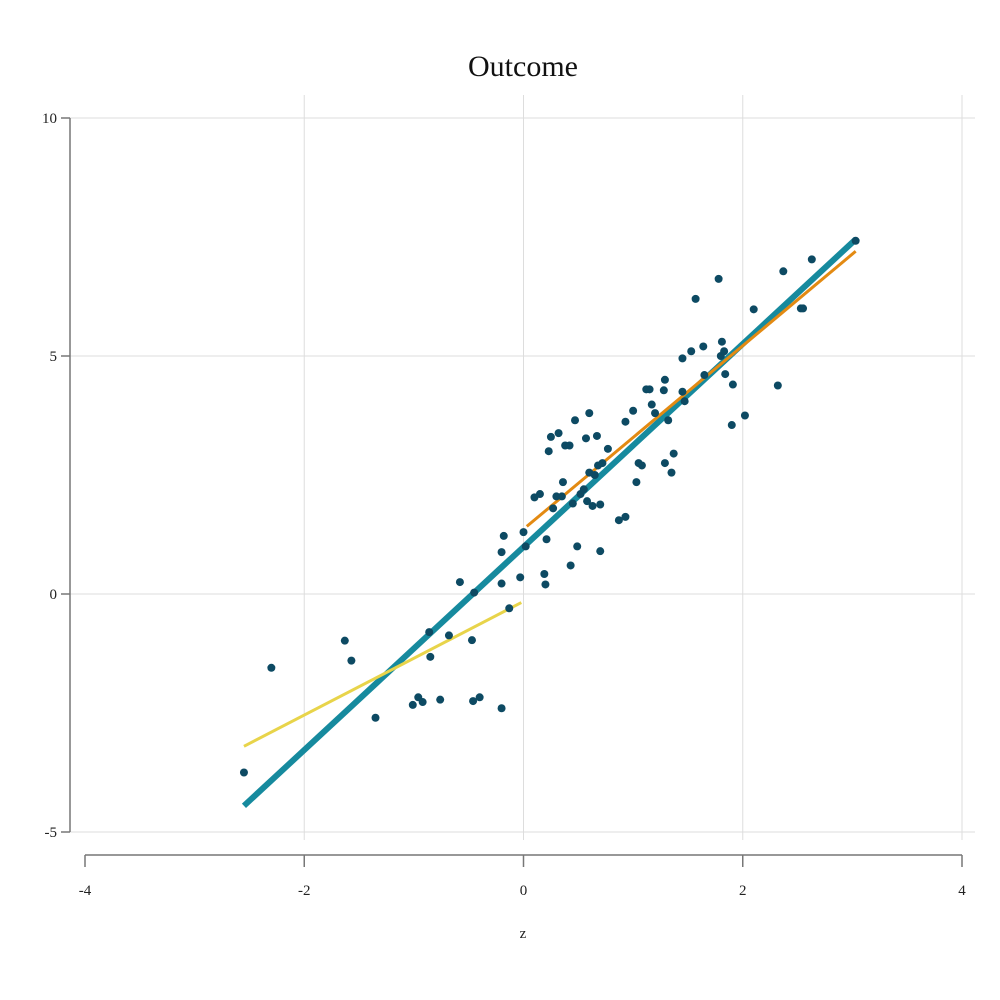 This screenshot has height=1000, width=1000. What do you see at coordinates (54, 357) in the screenshot?
I see `y-tick-label: 5` at bounding box center [54, 357].